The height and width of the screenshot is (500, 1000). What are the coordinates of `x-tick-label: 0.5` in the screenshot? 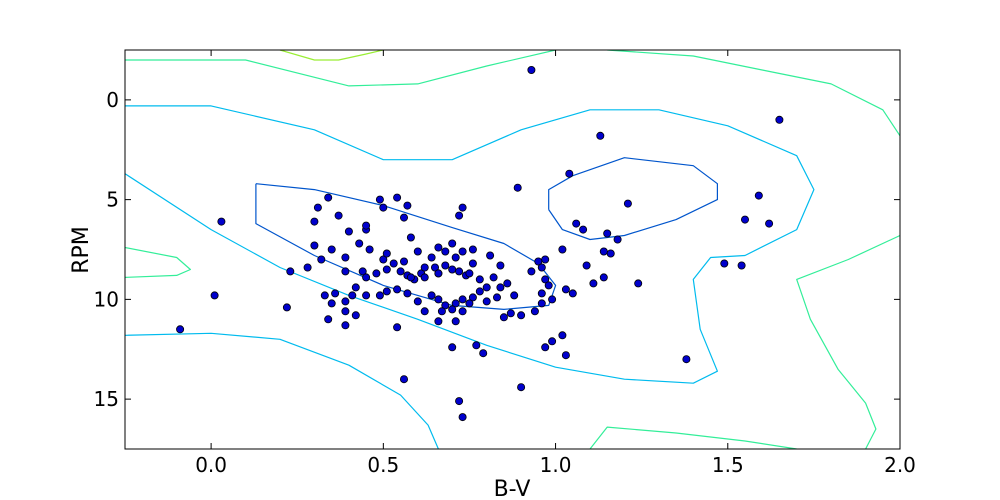 It's located at (383, 465).